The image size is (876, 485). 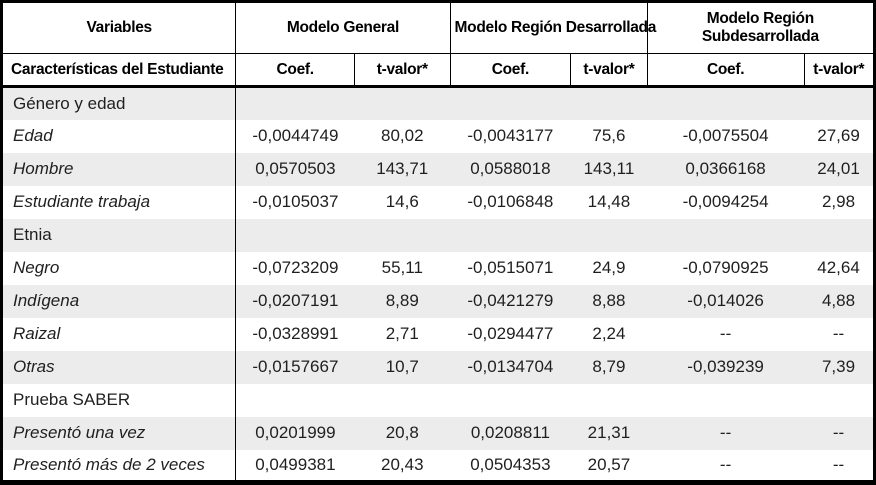 What do you see at coordinates (438, 334) in the screenshot?
I see `table-row: Raizal -0,0328991 2,71 -0,0294477 2,24 -- --` at bounding box center [438, 334].